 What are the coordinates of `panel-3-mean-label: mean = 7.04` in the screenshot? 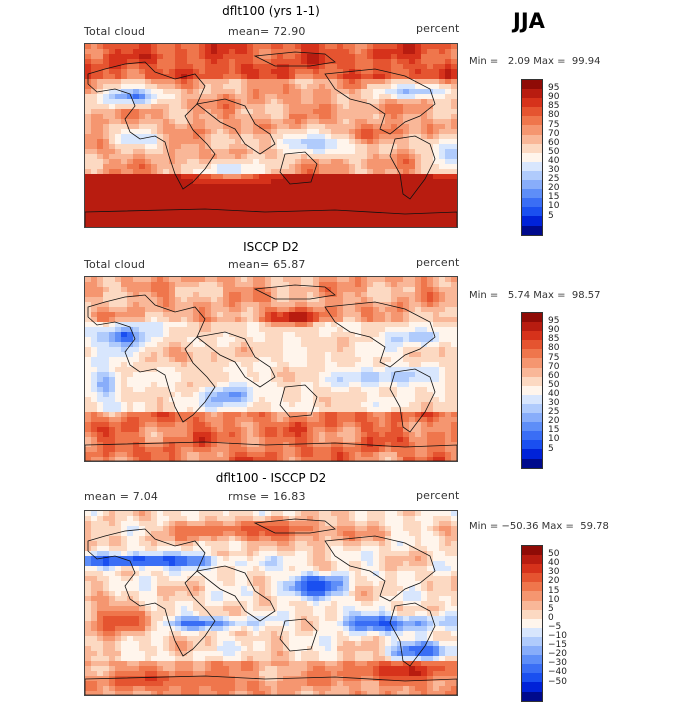 It's located at (121, 496).